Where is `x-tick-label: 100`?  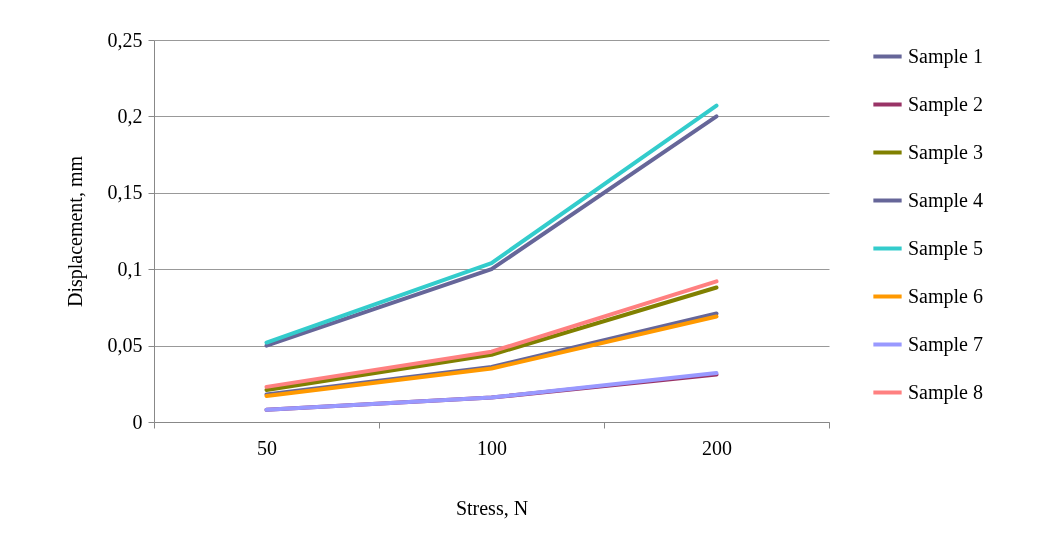
x-tick-label: 100 is located at coordinates (492, 447).